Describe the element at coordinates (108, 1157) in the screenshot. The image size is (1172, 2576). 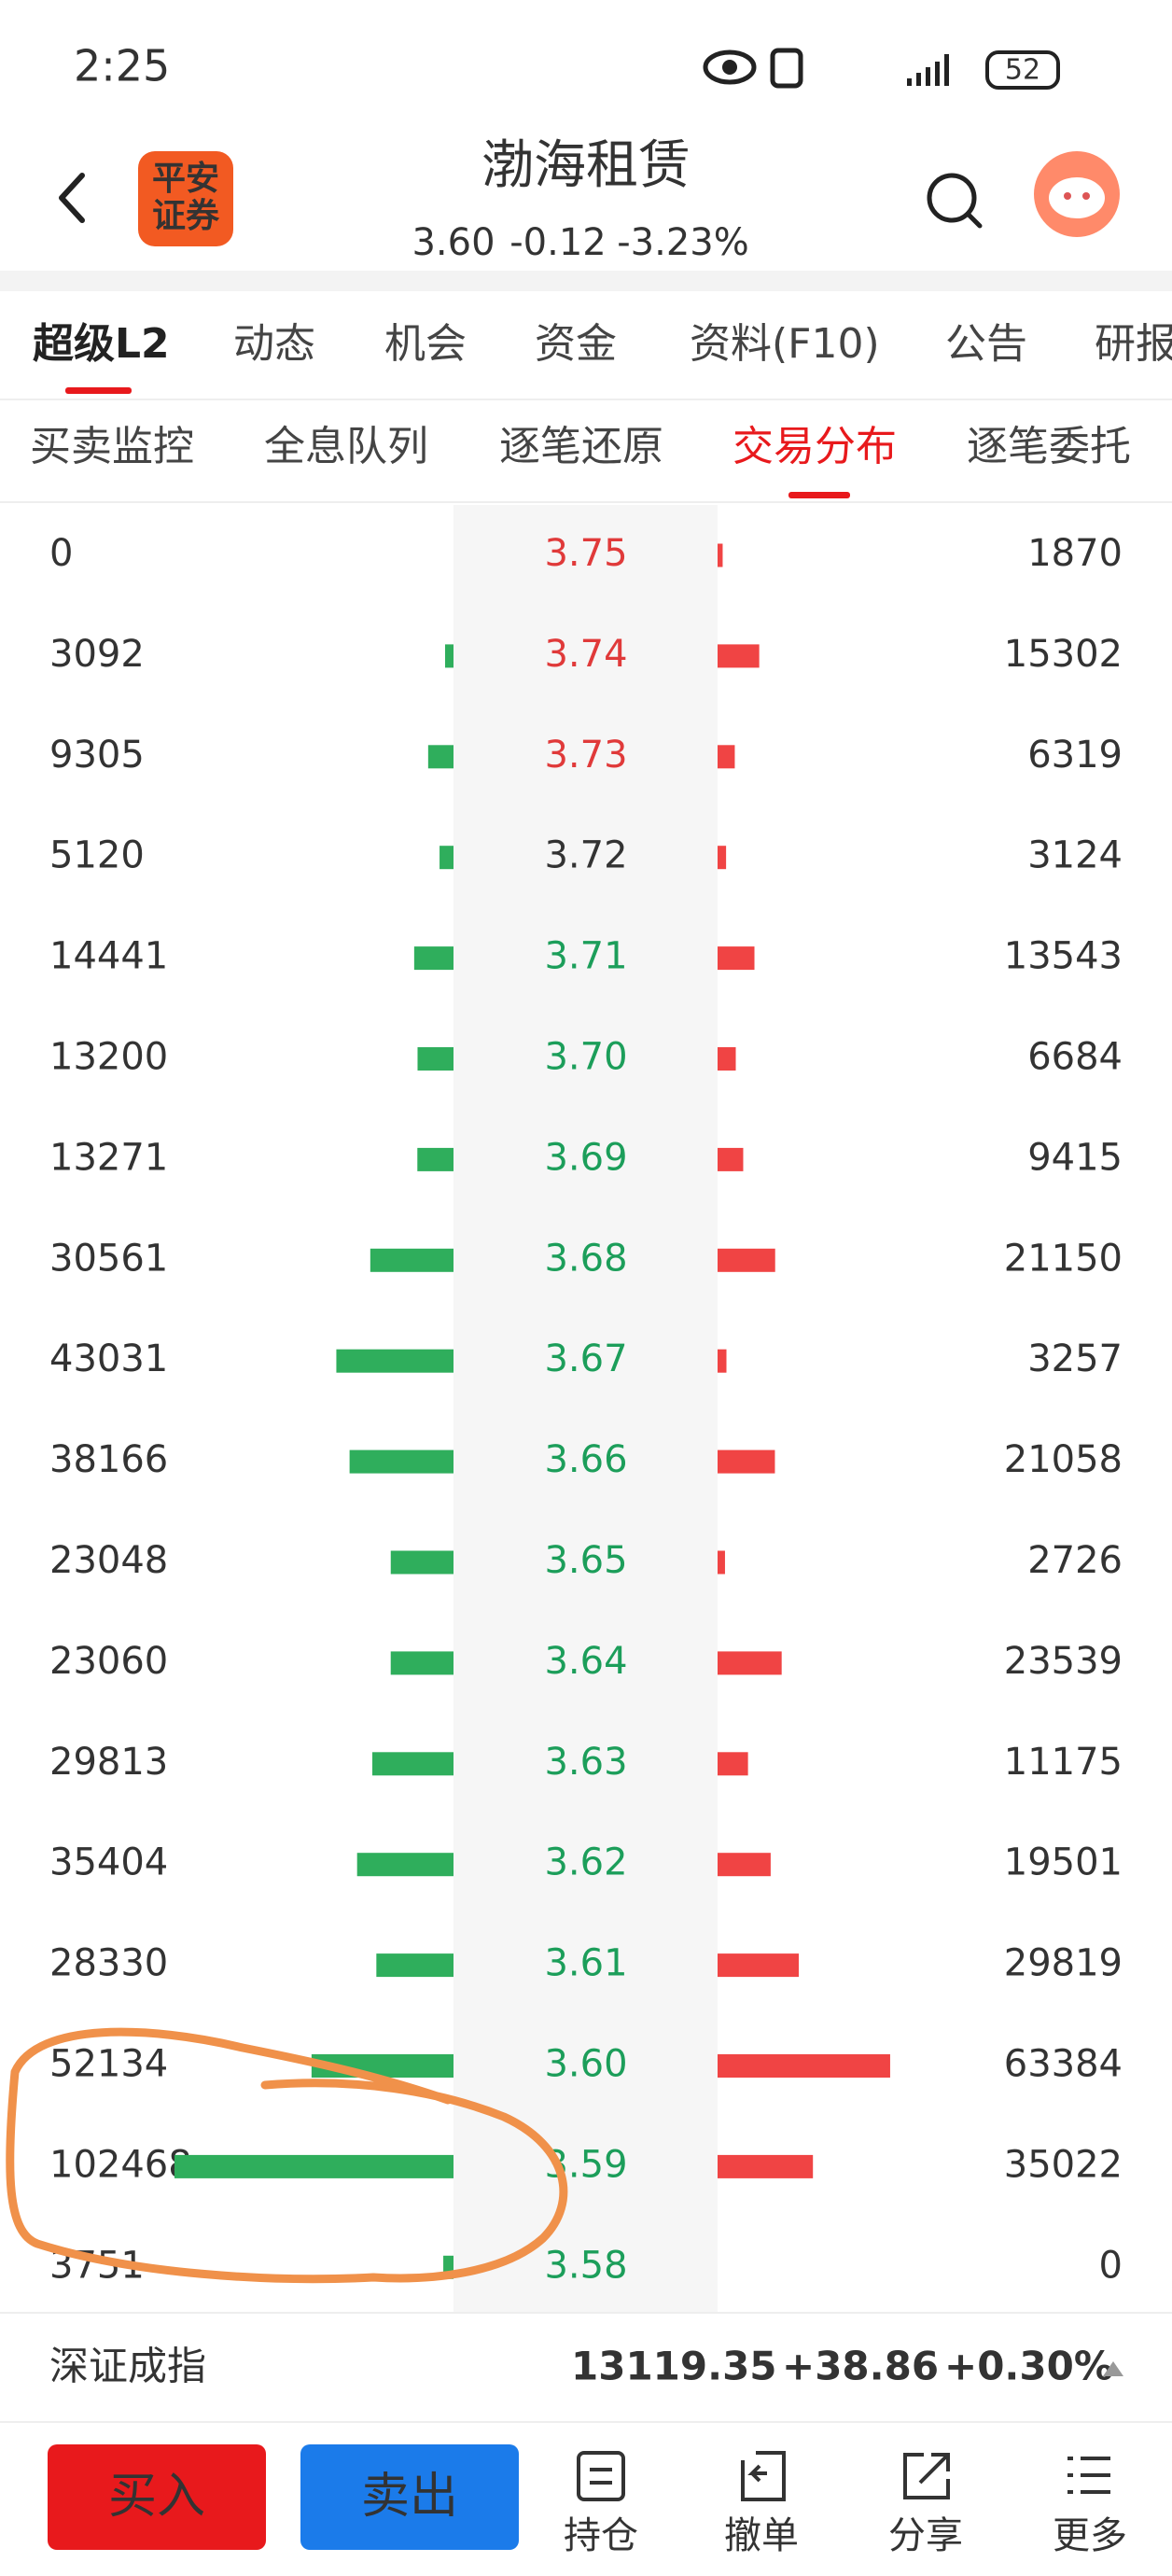
I see `left-volume: 13271` at that location.